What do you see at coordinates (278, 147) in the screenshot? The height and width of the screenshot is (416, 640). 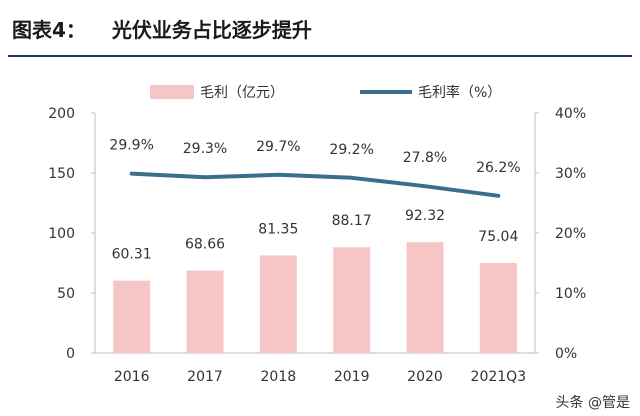 I see `line-value-label: 29.7%` at bounding box center [278, 147].